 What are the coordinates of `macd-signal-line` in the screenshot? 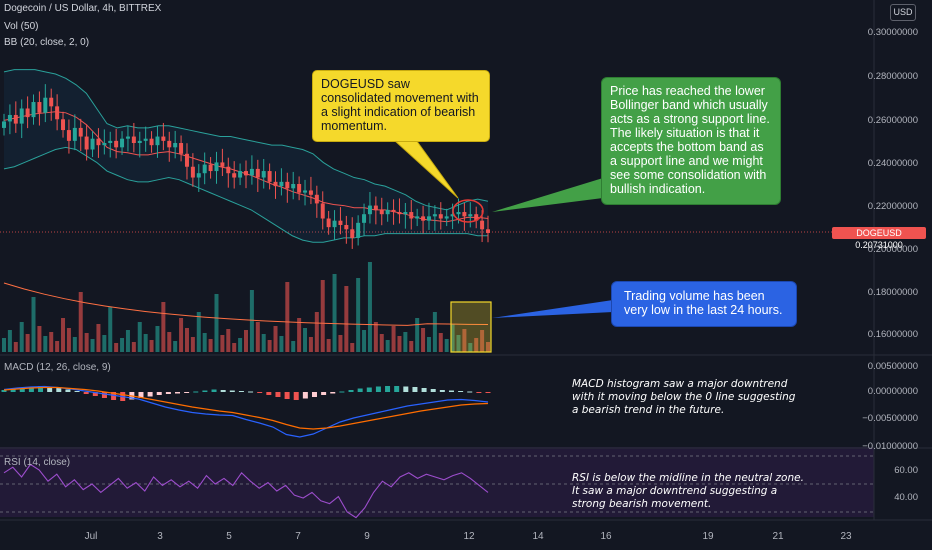 It's located at (246, 408).